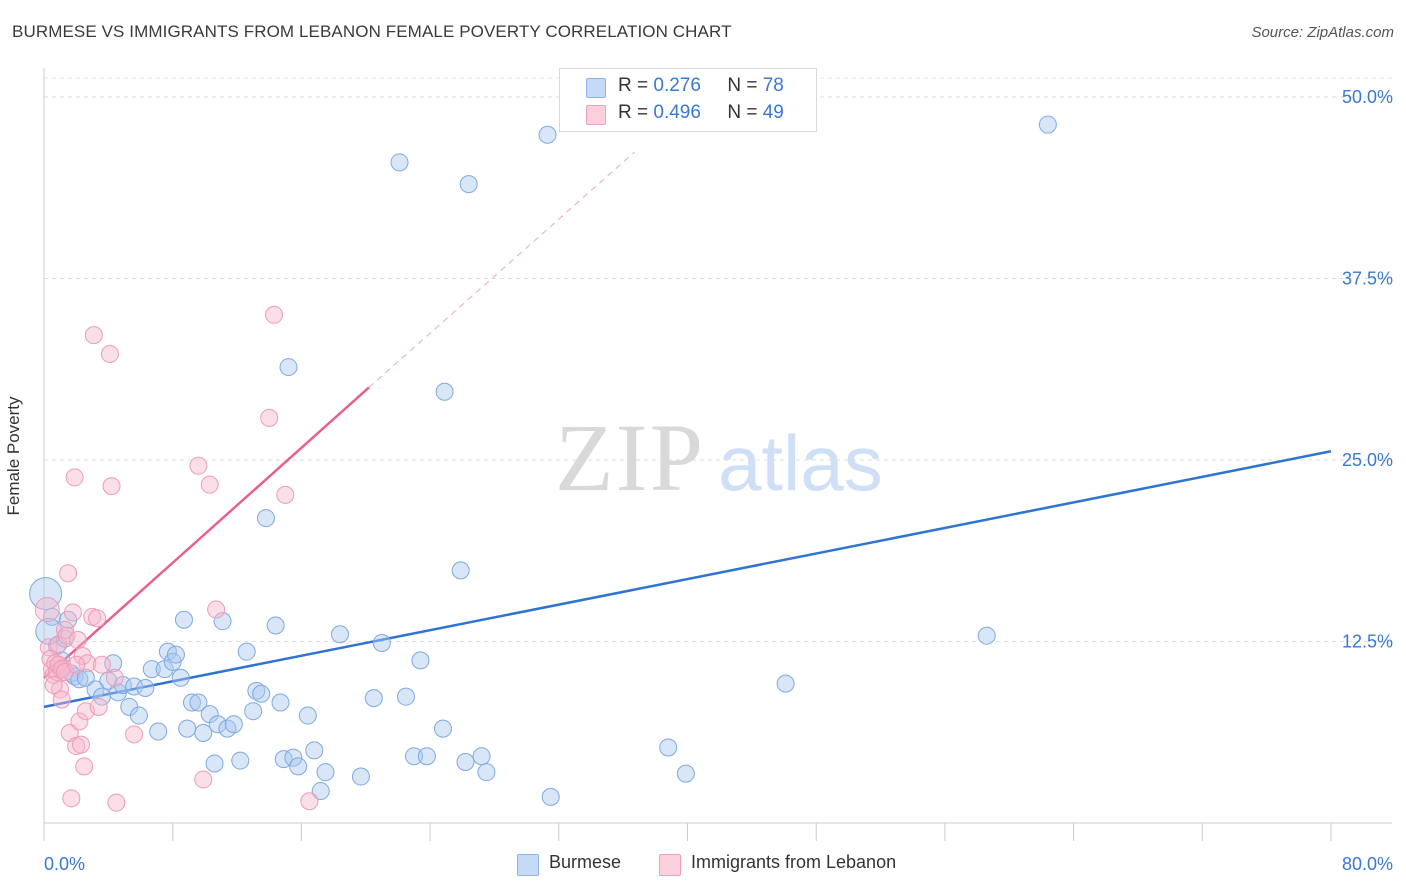  I want to click on x-tick-label: 80.0%, so click(1367, 864).